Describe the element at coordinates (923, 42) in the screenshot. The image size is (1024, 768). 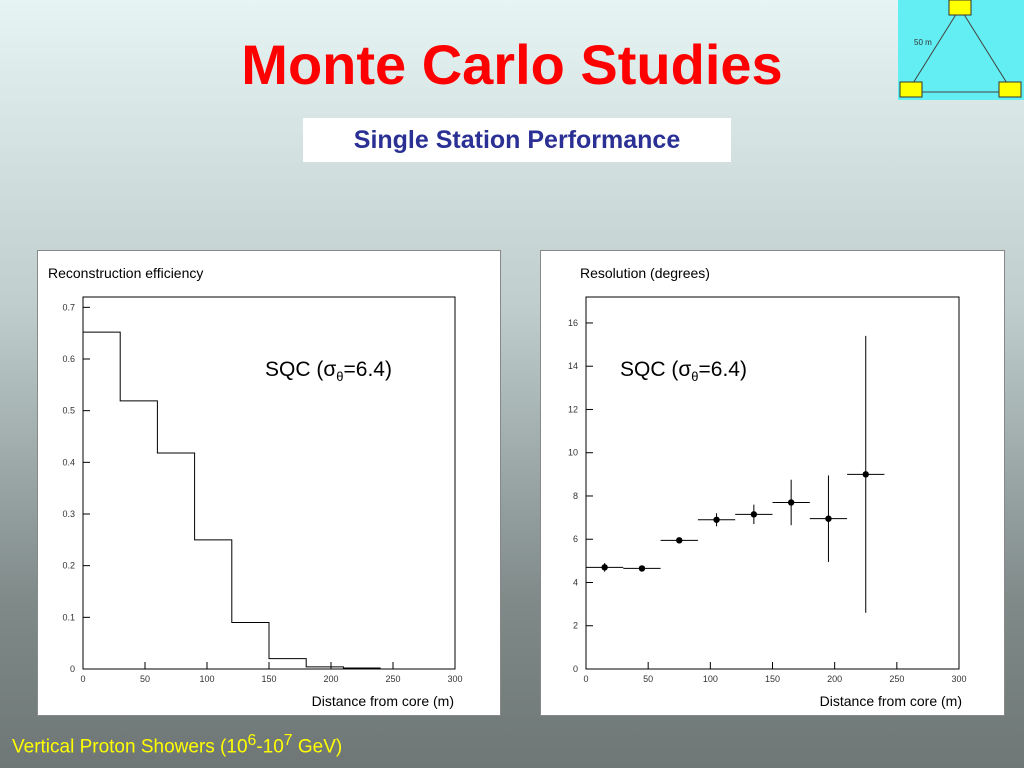
I see `inset-distance-label: 50 m` at that location.